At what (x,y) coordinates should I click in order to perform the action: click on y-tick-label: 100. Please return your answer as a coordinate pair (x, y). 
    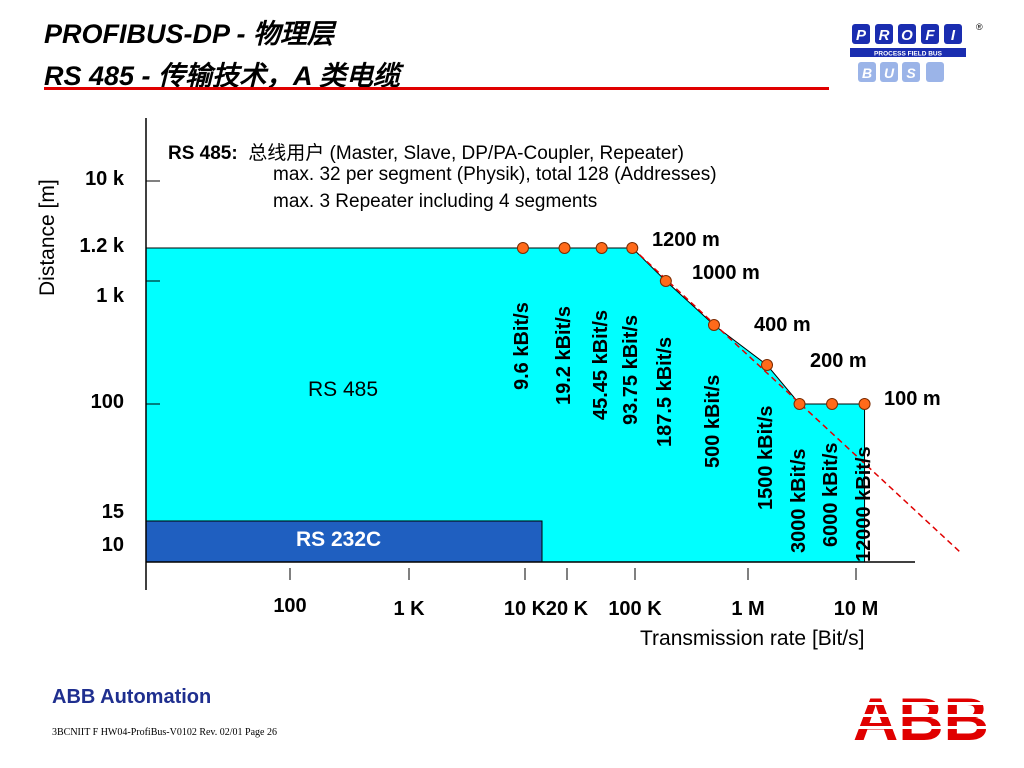
    Looking at the image, I should click on (107, 402).